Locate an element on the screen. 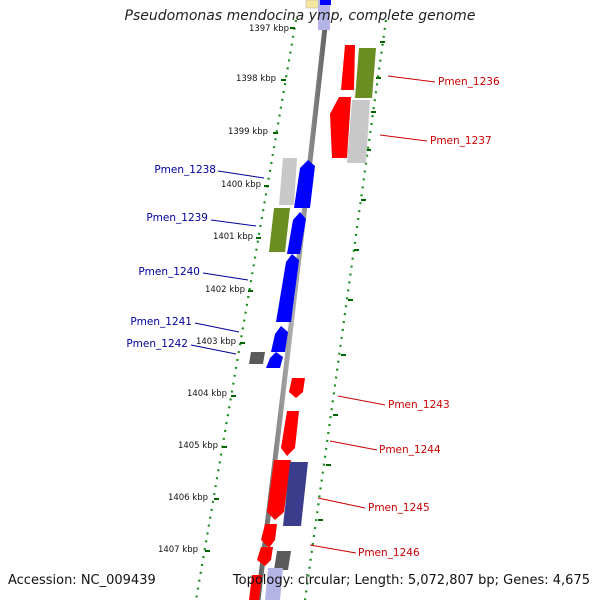 This screenshot has width=600, height=600. kbp-label: 1398 kbp is located at coordinates (256, 79).